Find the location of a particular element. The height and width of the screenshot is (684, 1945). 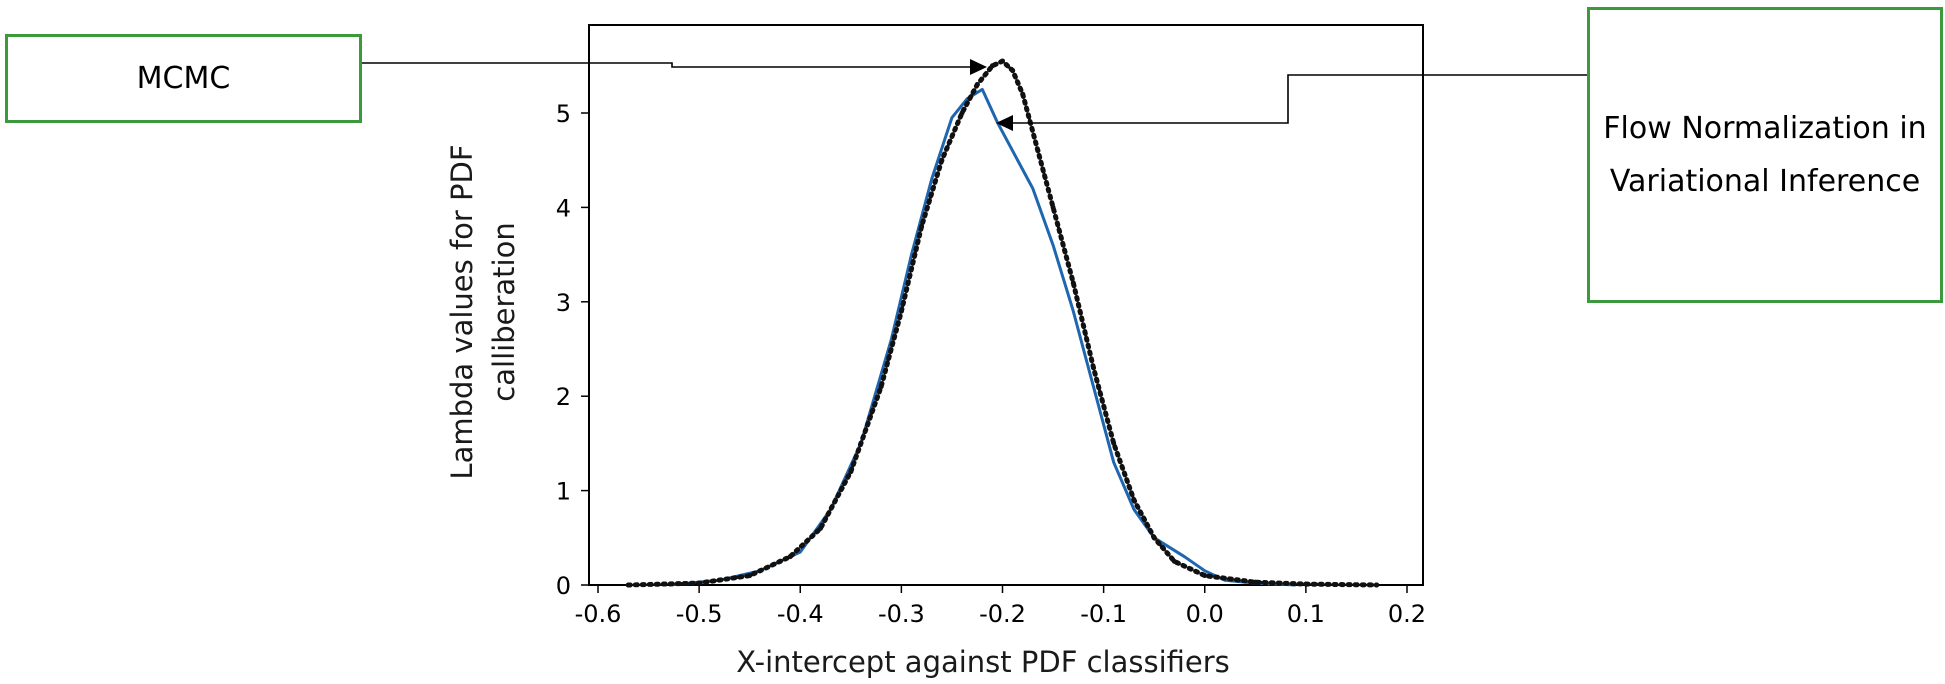

x-axis-ticks: -0.6 -0.5 -0.4 -0.3 -0.2 -0.1 0.0 0.1 0.2 is located at coordinates (1000, 606).